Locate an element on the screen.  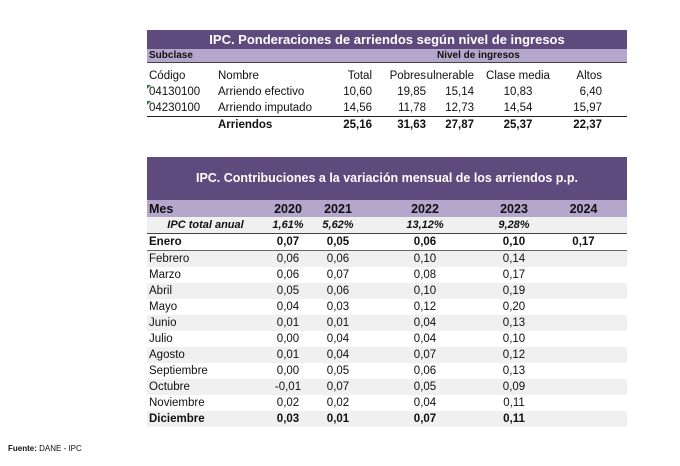
cell: Octubre is located at coordinates (204, 387).